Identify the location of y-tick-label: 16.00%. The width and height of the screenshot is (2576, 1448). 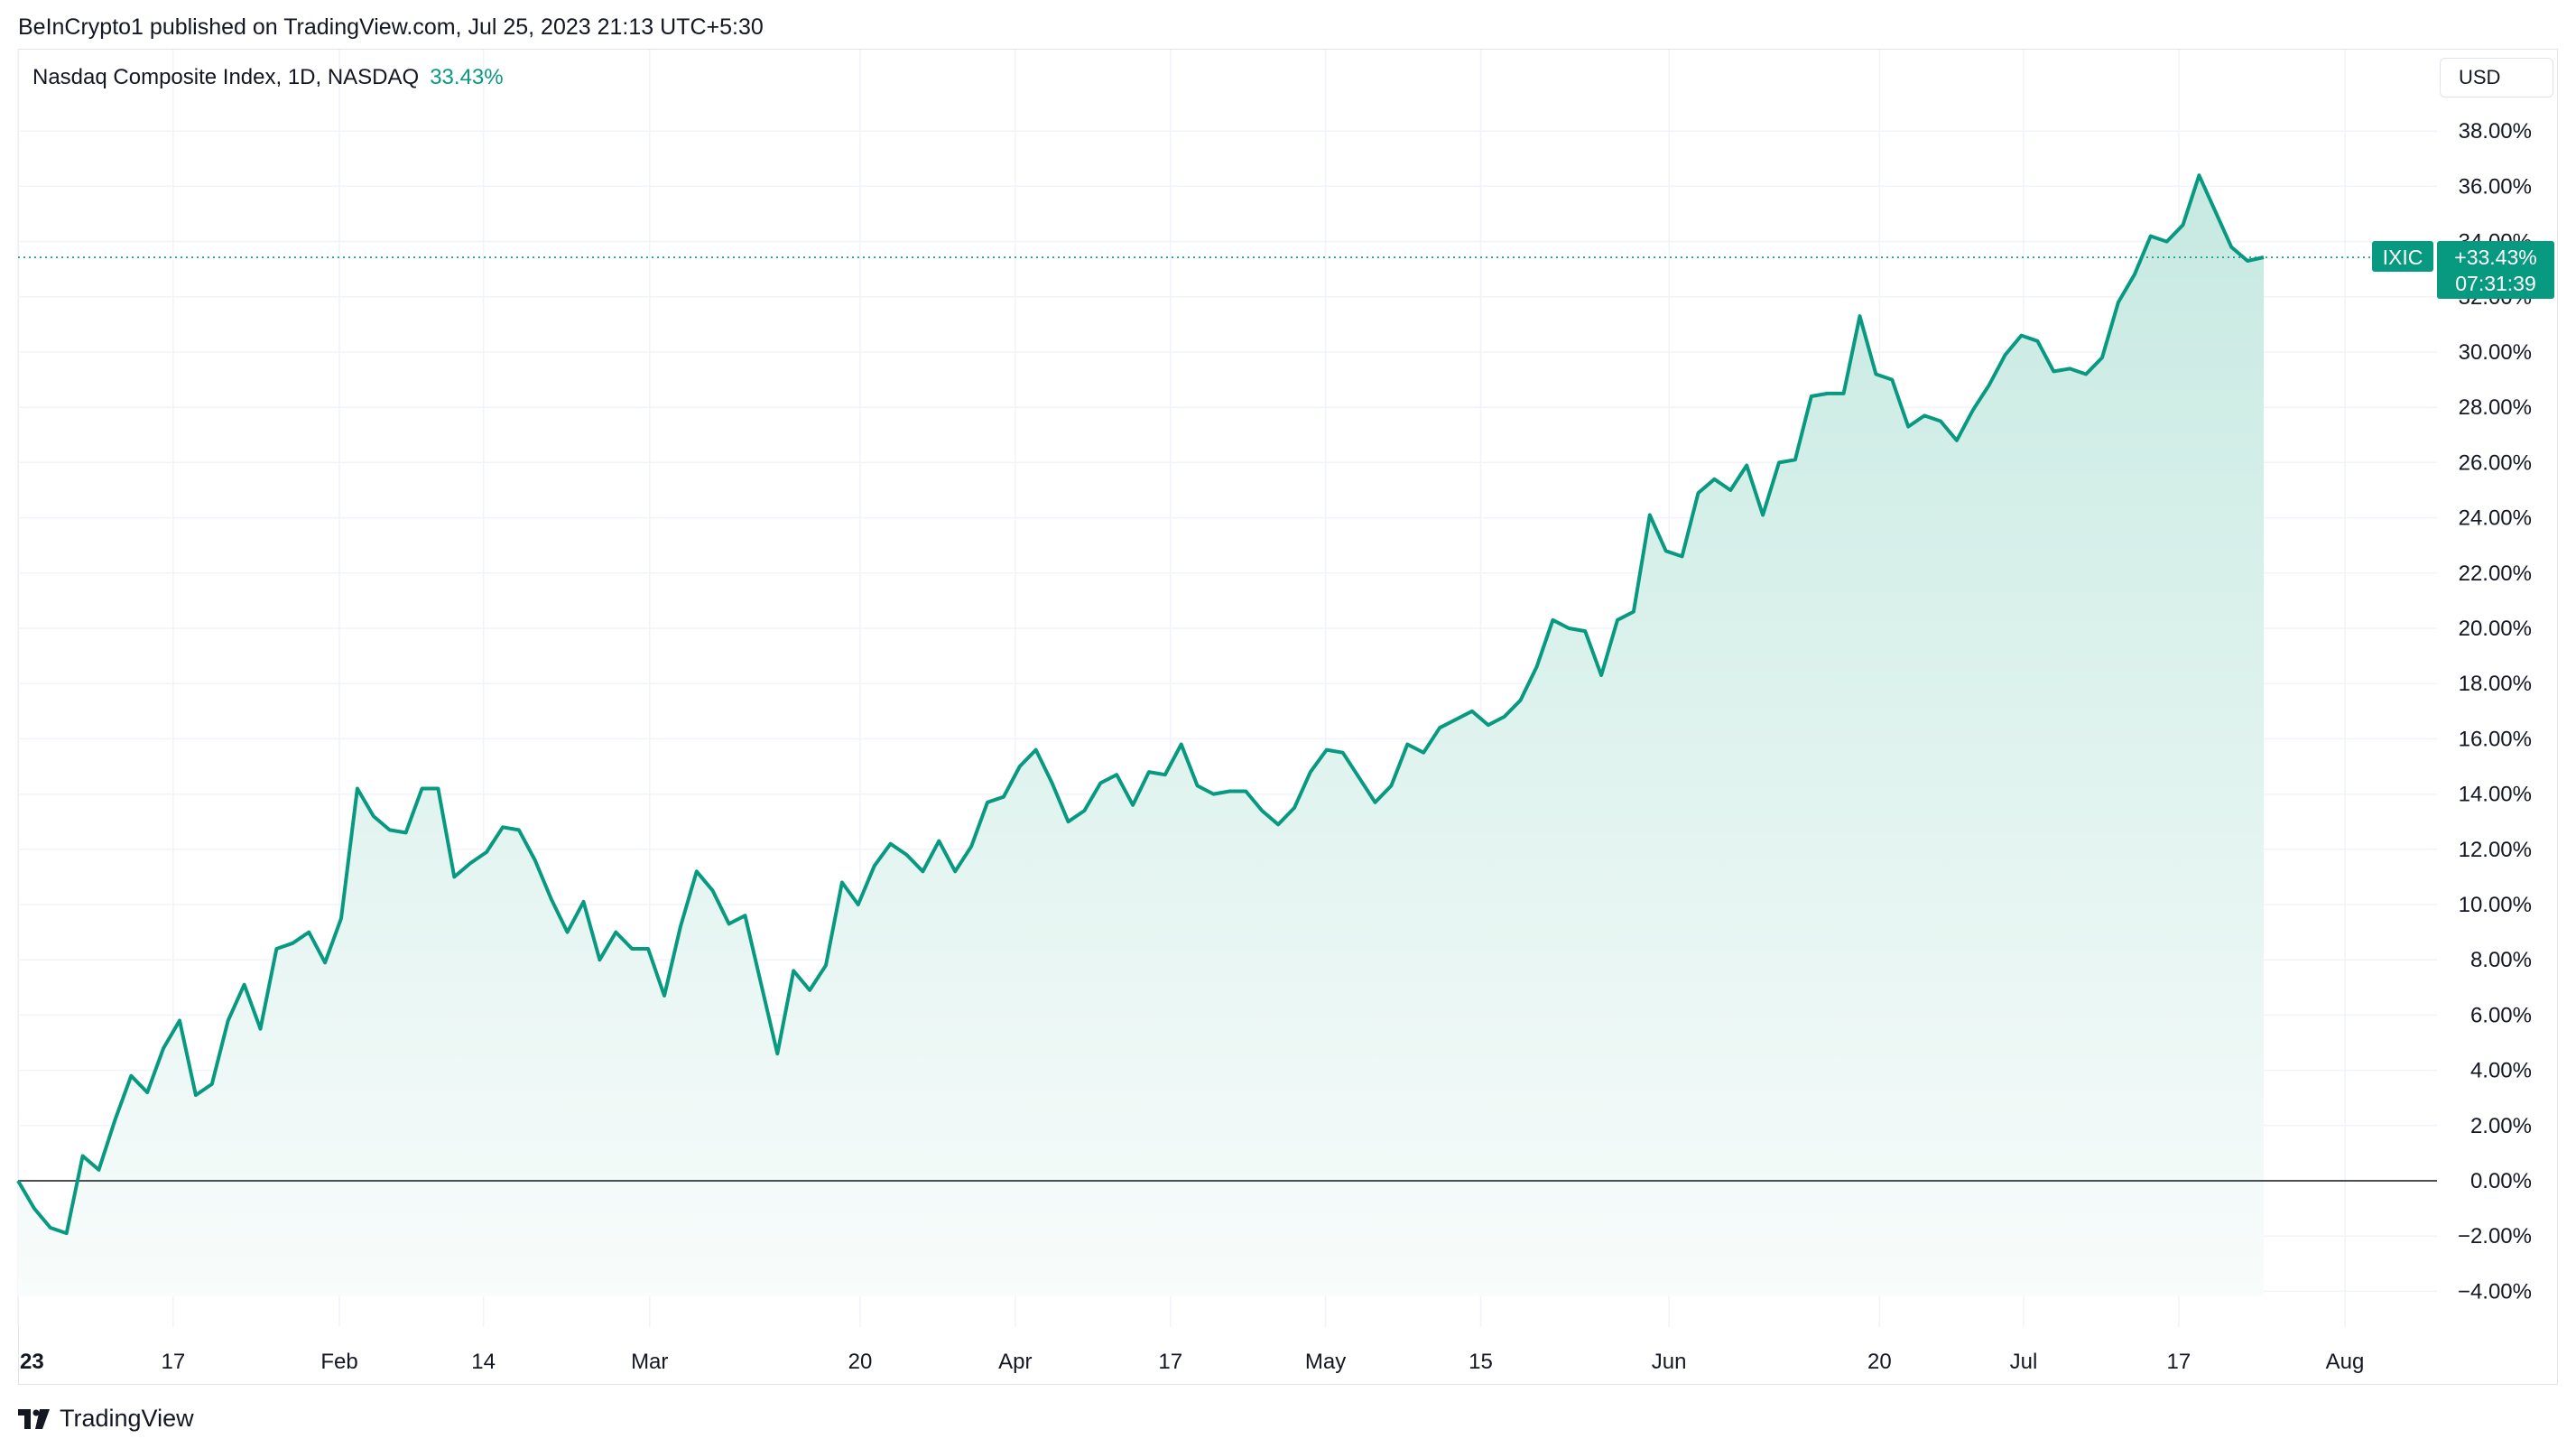
(2495, 739).